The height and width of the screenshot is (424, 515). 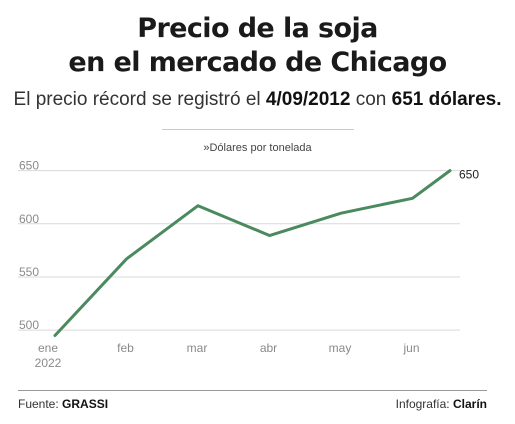 What do you see at coordinates (257, 148) in the screenshot?
I see `unit-label: »Dólares por tonelada` at bounding box center [257, 148].